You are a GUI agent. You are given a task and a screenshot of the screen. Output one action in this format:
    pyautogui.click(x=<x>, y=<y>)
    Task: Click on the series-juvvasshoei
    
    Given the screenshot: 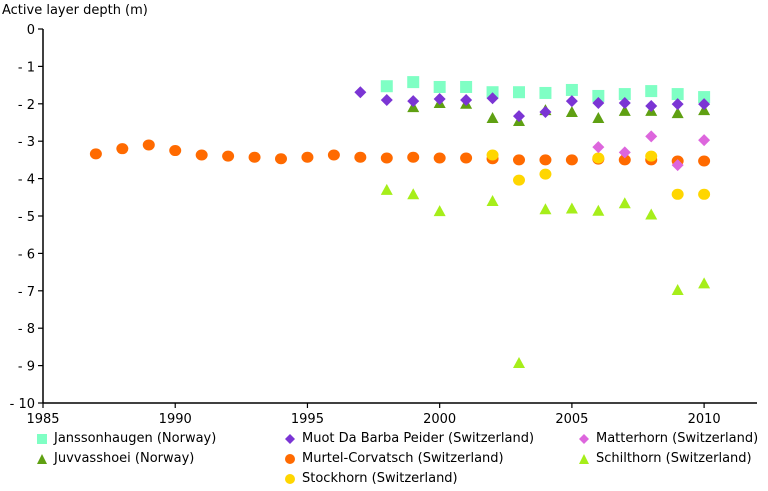 What is the action you would take?
    pyautogui.click(x=559, y=112)
    